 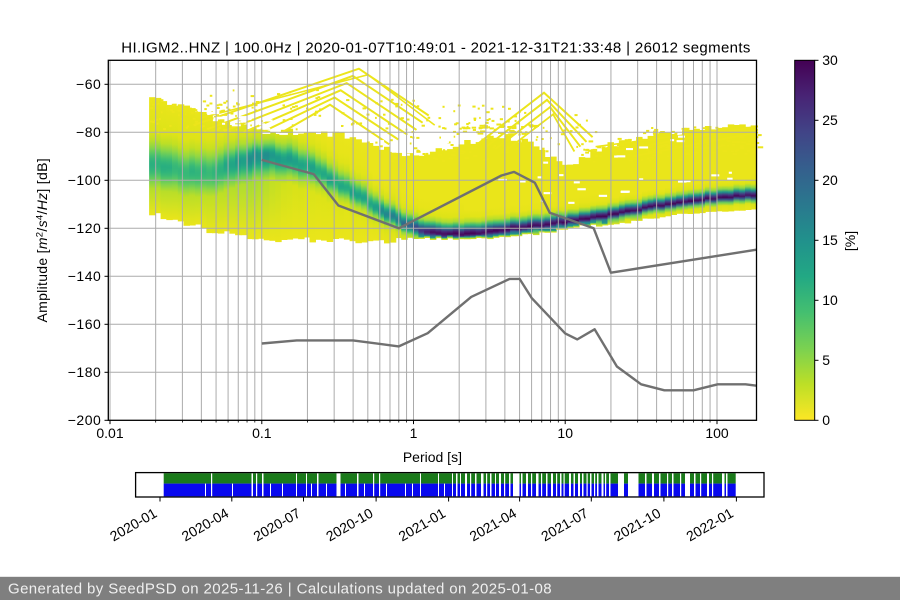 What do you see at coordinates (830, 180) in the screenshot?
I see `svg-text: 20` at bounding box center [830, 180].